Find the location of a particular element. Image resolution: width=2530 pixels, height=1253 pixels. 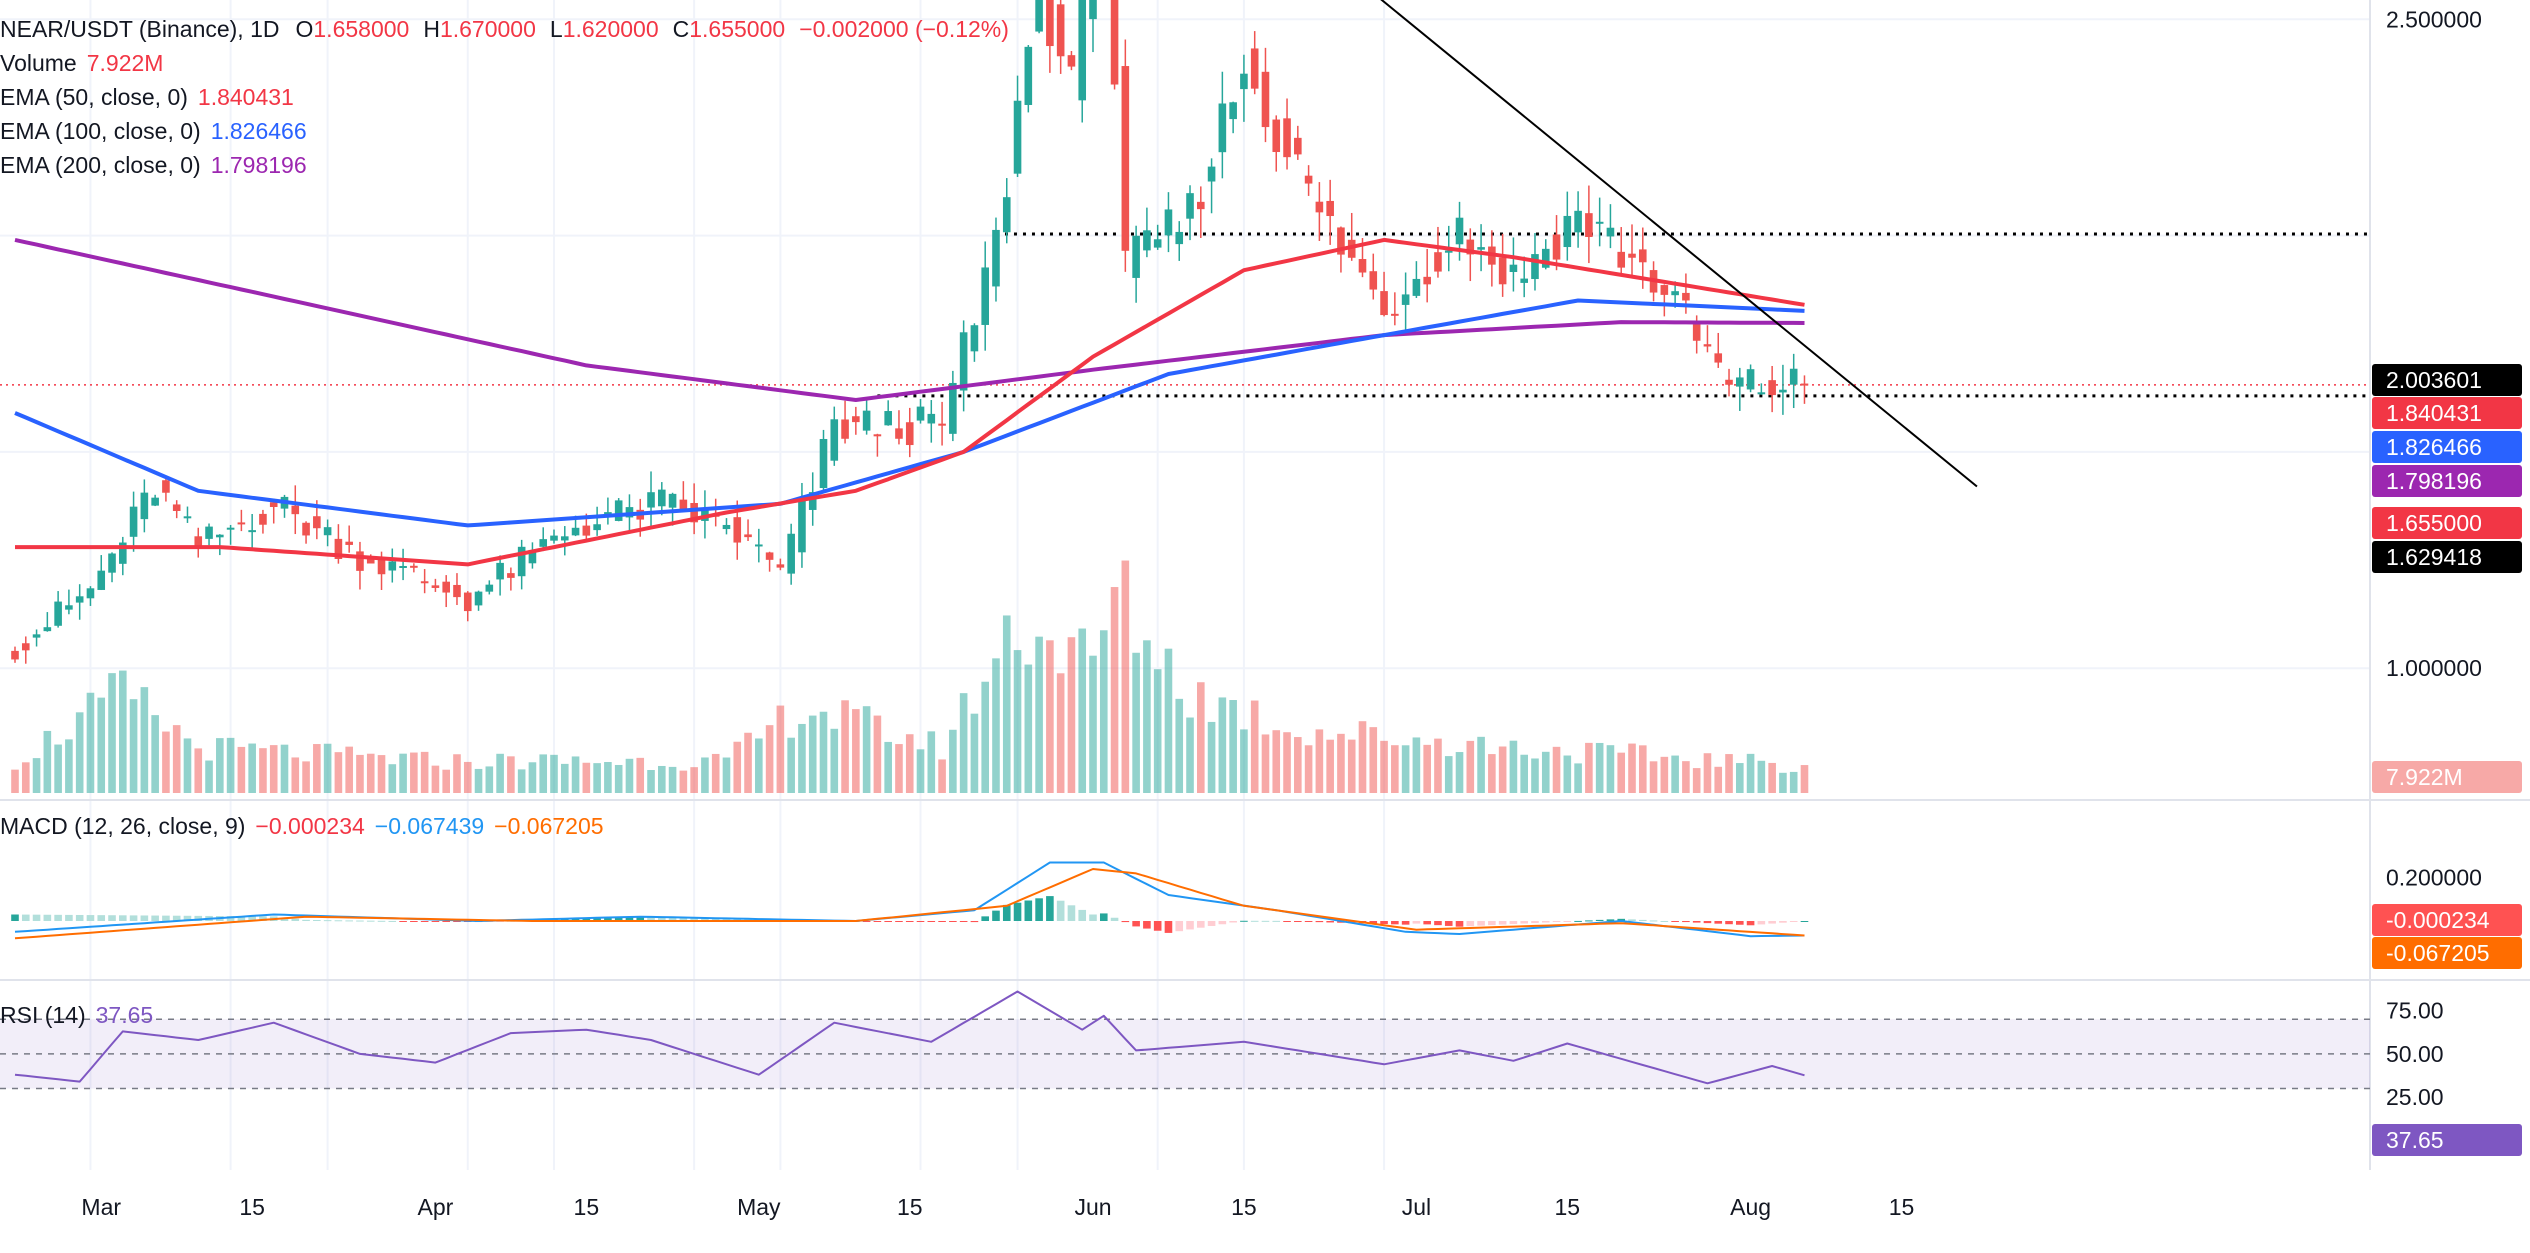

ema100-line is located at coordinates (909, 413).